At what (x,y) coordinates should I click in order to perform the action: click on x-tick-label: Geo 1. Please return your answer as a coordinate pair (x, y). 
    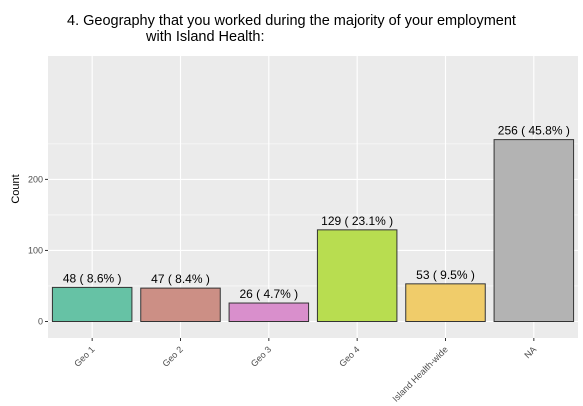
    Looking at the image, I should click on (84, 356).